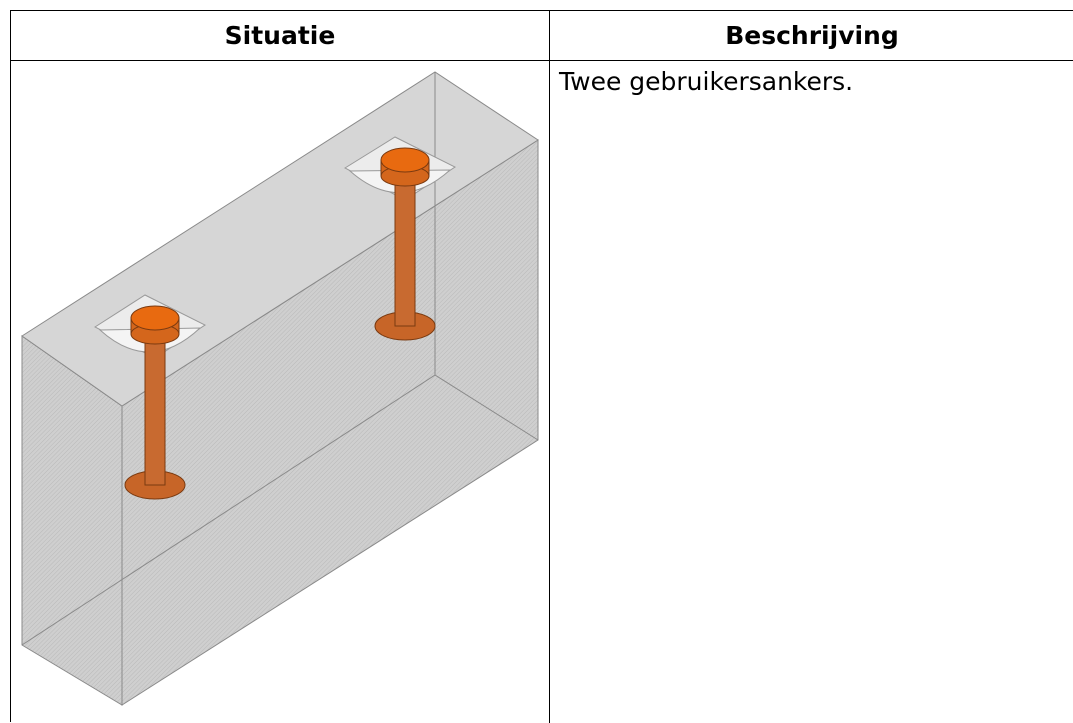 The image size is (1073, 723). I want to click on description: Twee gebruikersankers., so click(706, 81).